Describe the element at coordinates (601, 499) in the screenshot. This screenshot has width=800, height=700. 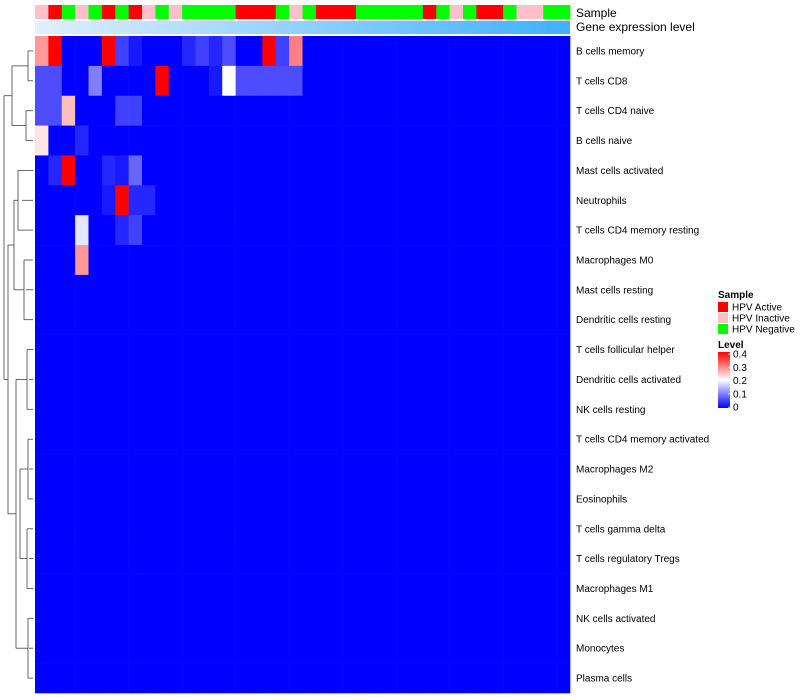
I see `row-label: Eosinophils` at that location.